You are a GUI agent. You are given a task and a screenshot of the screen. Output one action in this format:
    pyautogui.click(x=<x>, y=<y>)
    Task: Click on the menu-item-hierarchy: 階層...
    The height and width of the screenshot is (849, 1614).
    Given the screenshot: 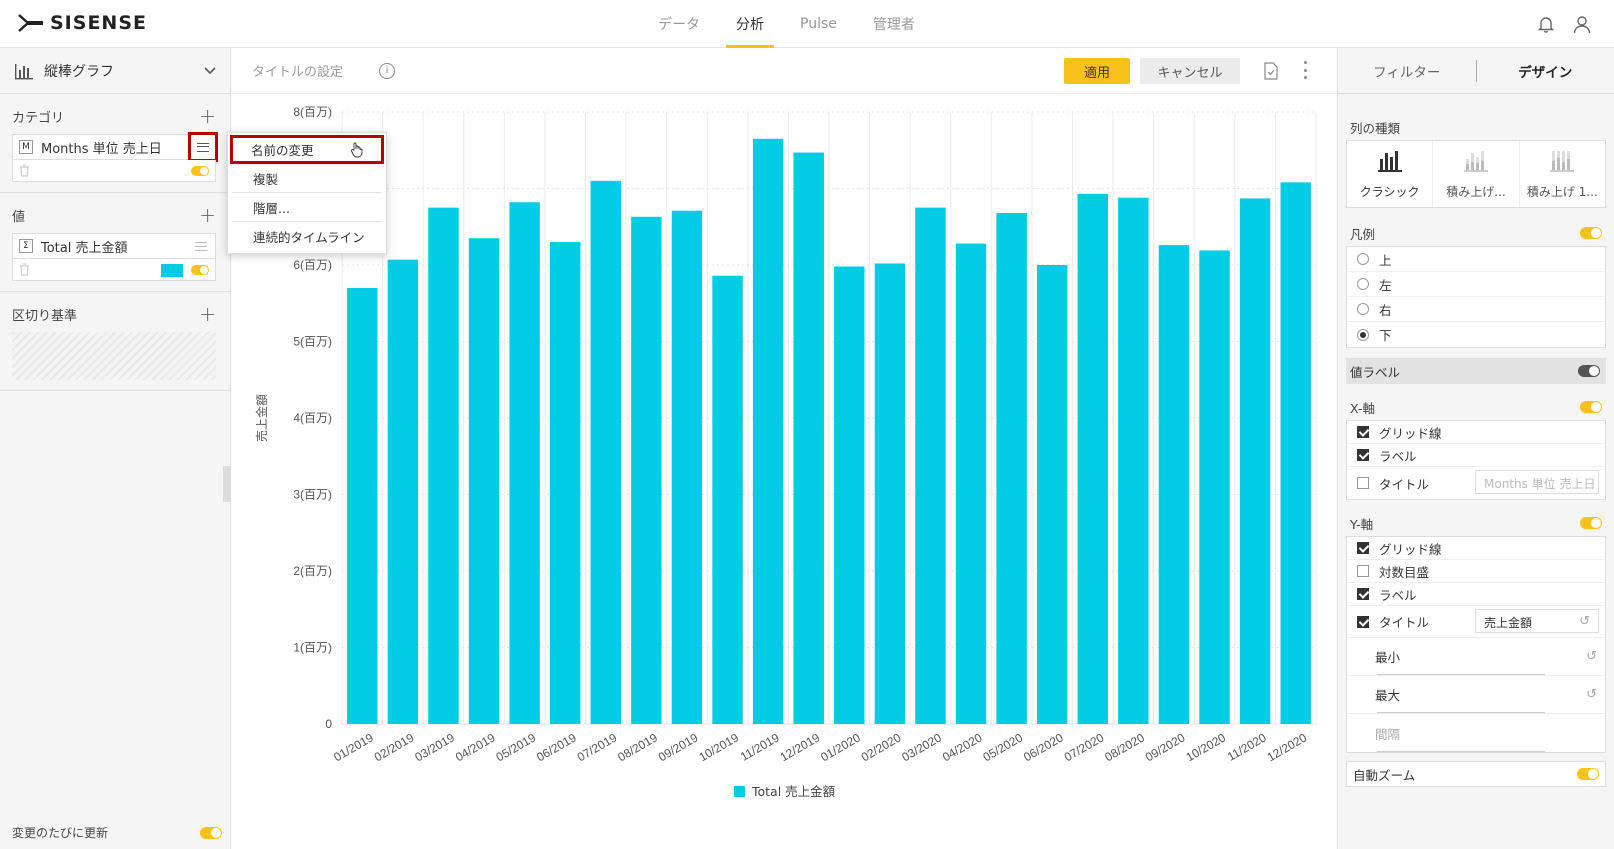 What is the action you would take?
    pyautogui.click(x=307, y=207)
    